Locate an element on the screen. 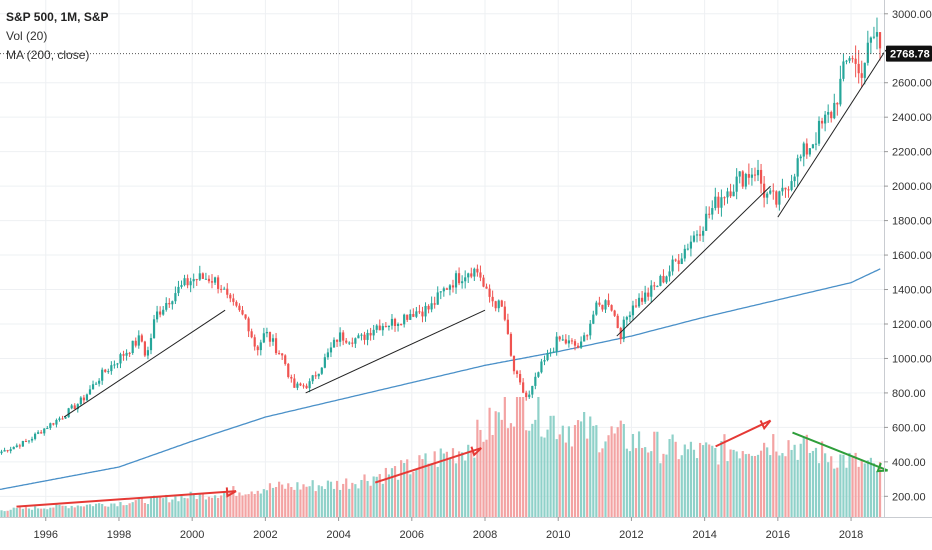  legend-title: S&P 500, 1M, S&P is located at coordinates (57, 17).